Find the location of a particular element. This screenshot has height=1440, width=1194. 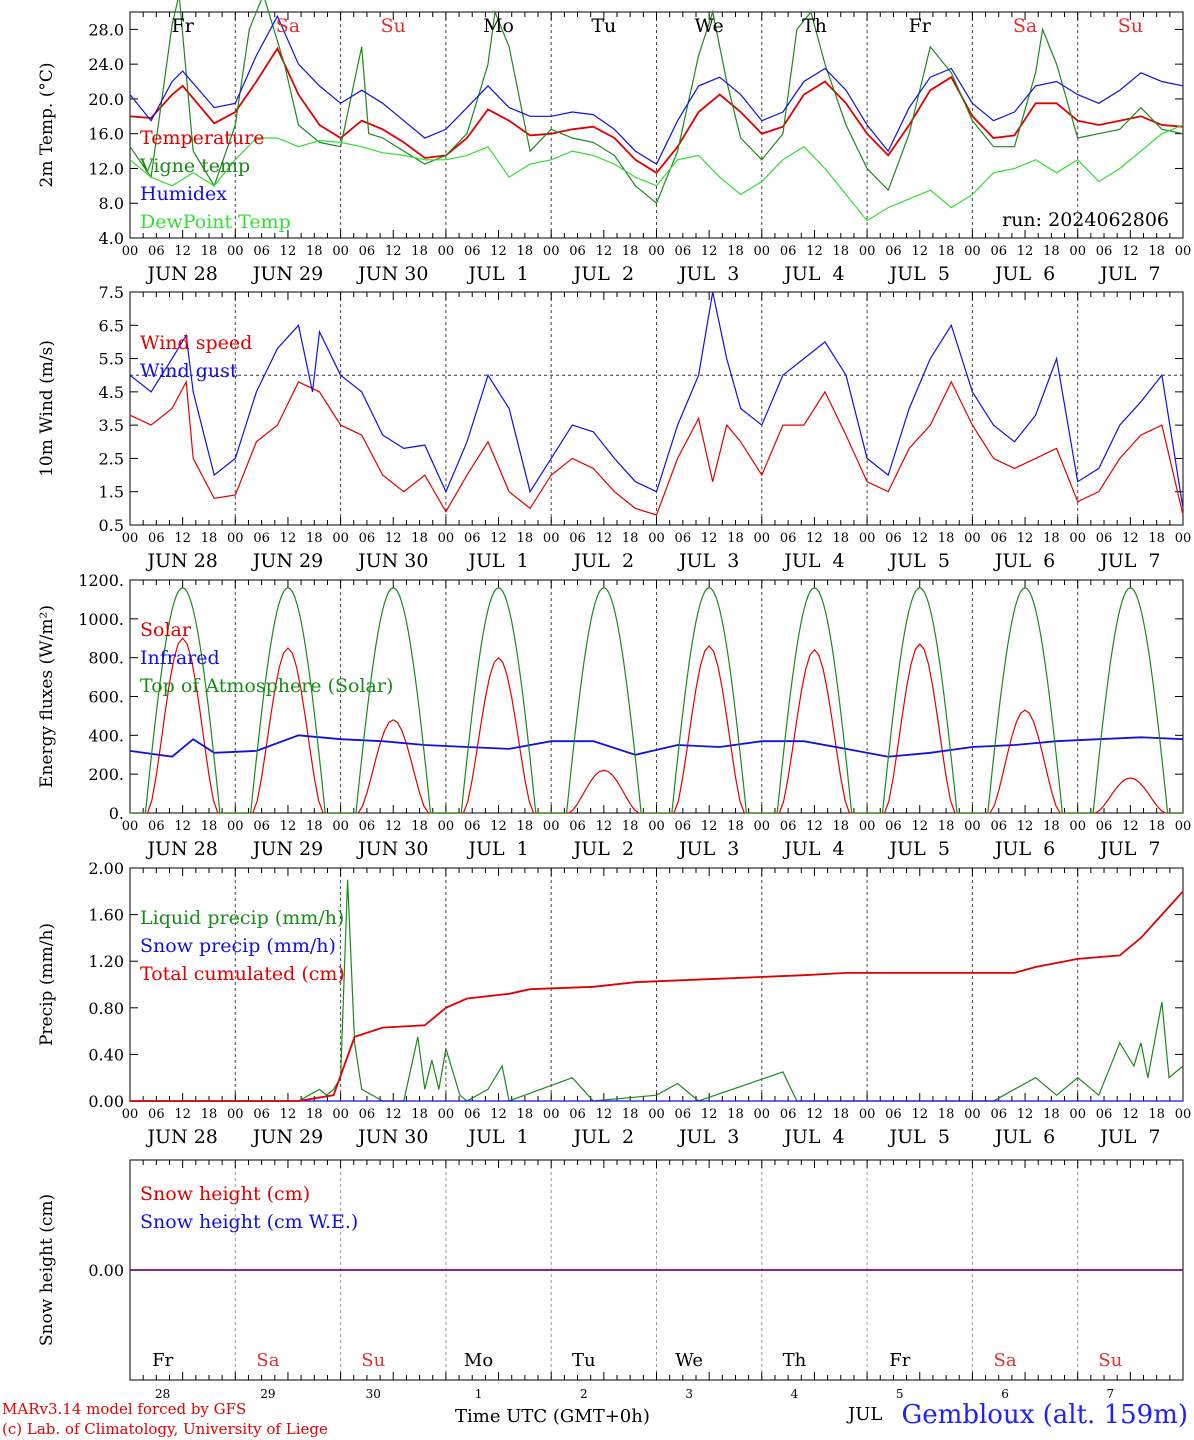

legend-entry: Vigne temp is located at coordinates (194, 166).